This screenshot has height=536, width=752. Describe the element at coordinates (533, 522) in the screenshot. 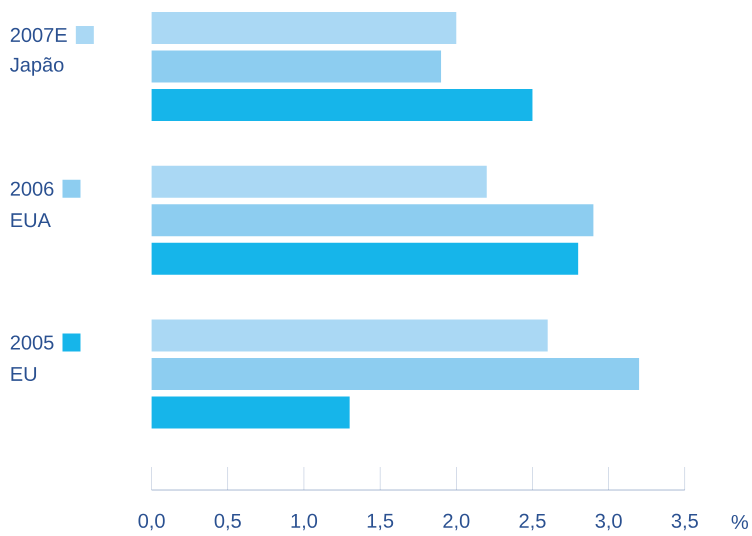

I see `x-tick-label: 2,5` at that location.